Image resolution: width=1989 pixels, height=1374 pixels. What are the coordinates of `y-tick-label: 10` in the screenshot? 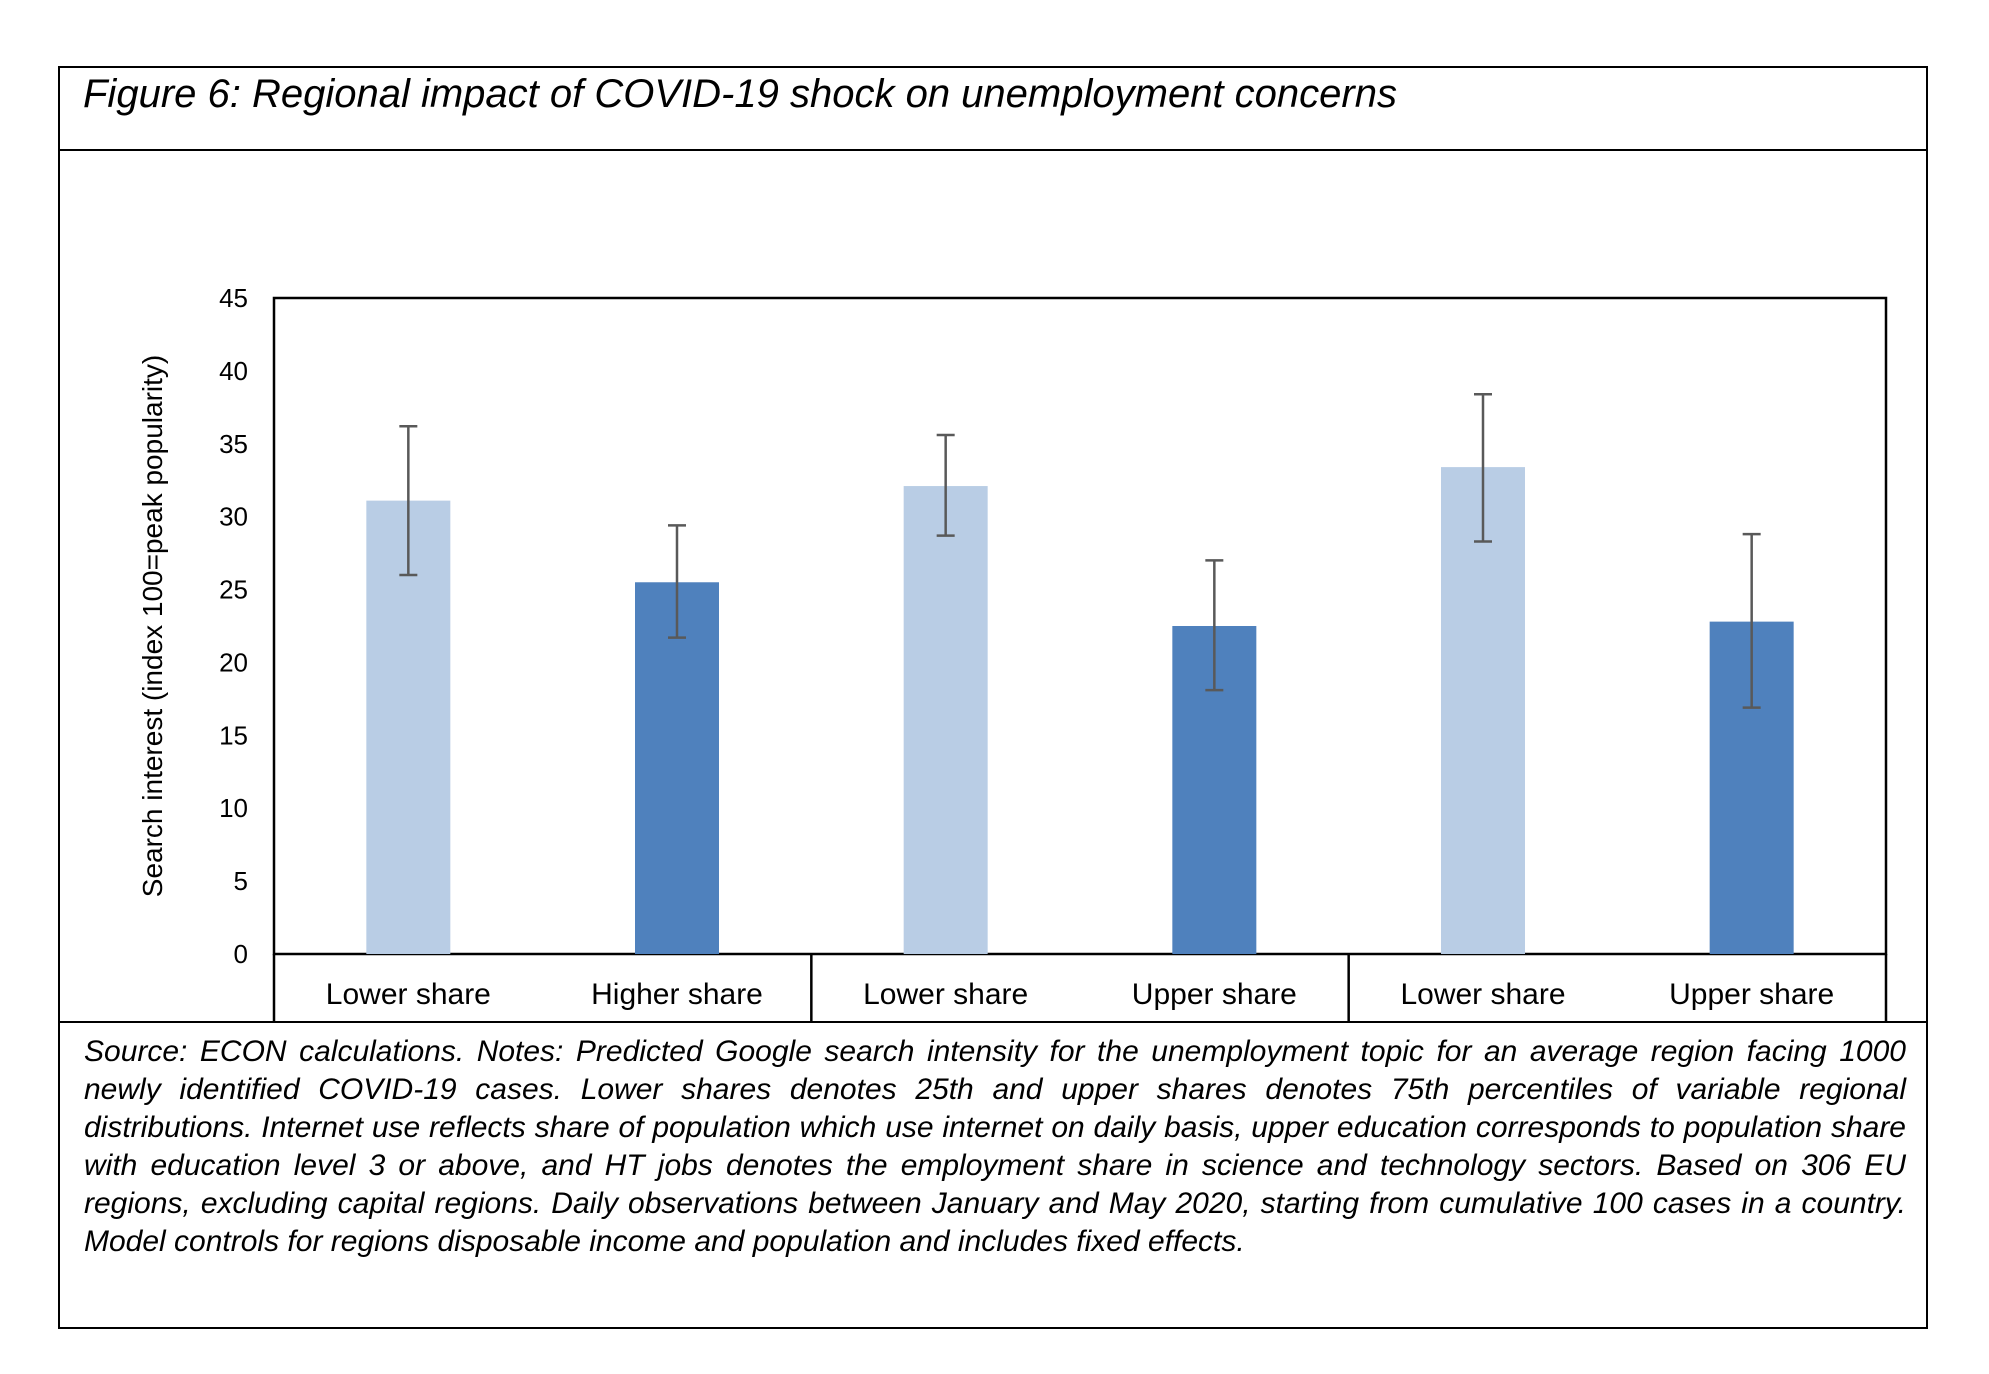 It's located at (233, 808).